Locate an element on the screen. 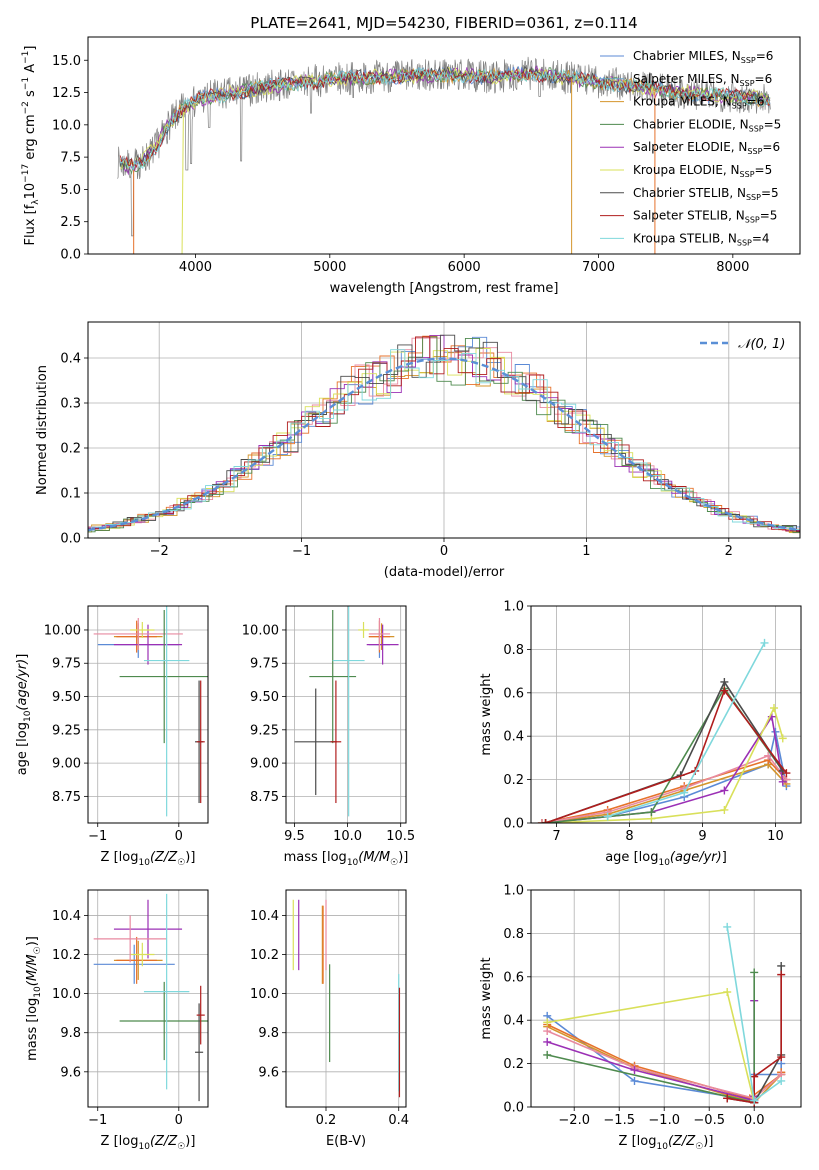 Image resolution: width=819 pixels, height=1170 pixels. label-part: A is located at coordinates (30, 70).